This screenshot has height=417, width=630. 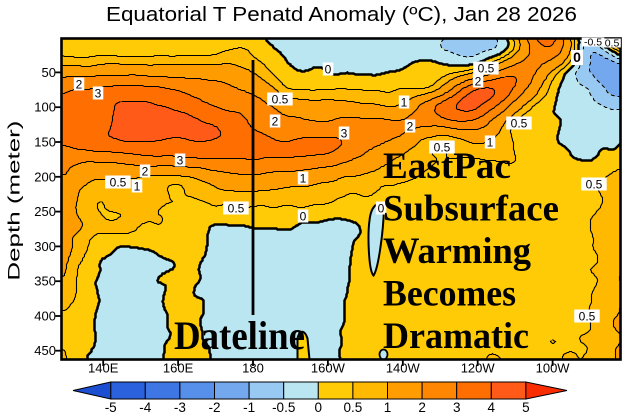 I want to click on svg-text: 50, so click(x=49, y=72).